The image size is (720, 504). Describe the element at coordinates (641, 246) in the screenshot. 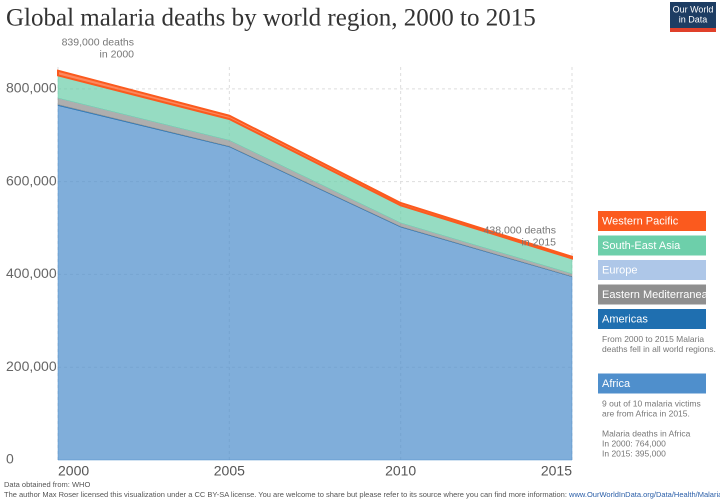

I see `legend-label: South-East Asia` at that location.